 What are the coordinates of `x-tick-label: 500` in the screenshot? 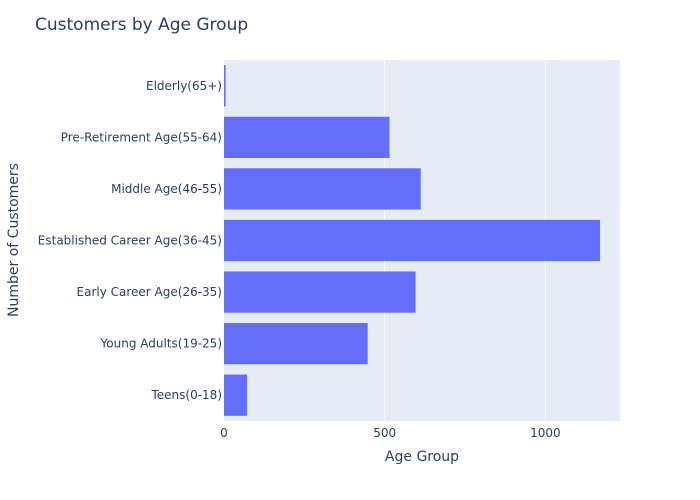 It's located at (384, 433).